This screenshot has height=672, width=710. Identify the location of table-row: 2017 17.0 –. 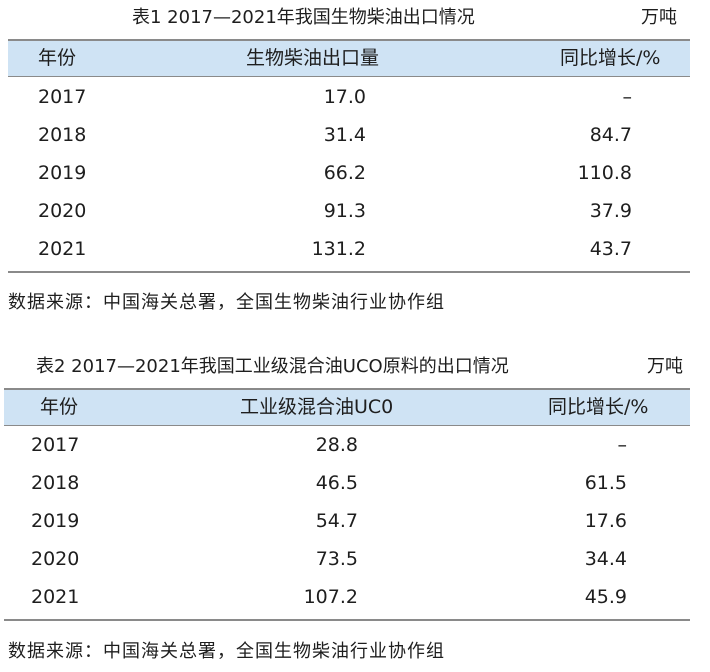
(349, 97).